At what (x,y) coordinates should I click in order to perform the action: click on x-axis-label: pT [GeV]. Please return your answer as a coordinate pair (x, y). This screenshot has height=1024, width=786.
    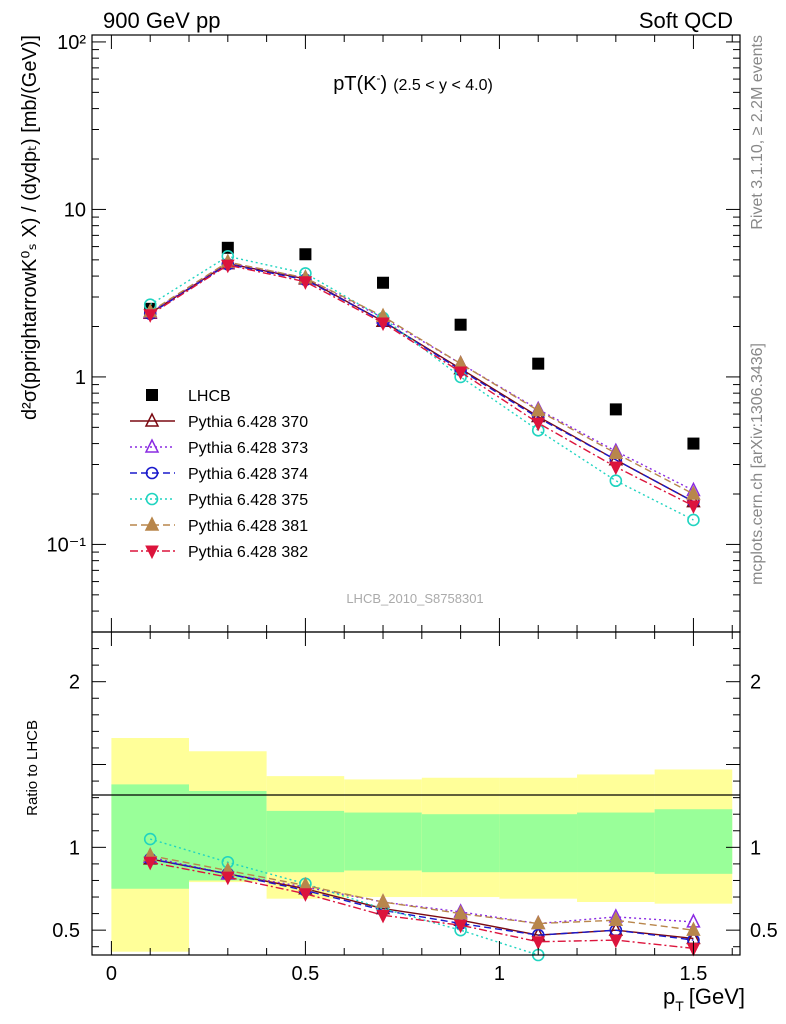
    Looking at the image, I should click on (704, 999).